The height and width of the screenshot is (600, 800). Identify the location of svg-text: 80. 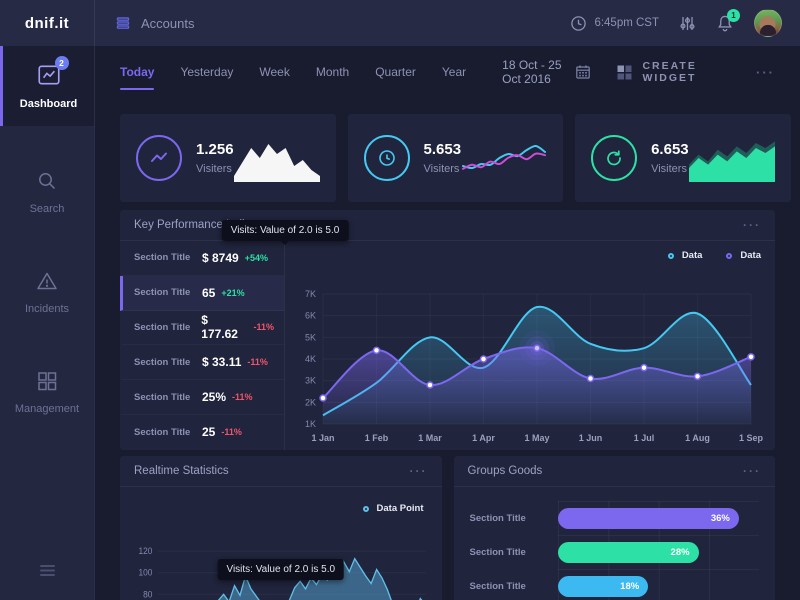
(147, 594).